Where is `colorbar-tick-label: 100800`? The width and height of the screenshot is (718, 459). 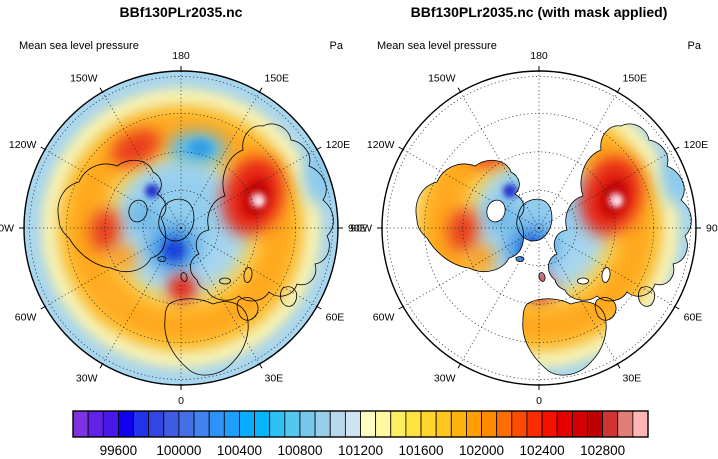 colorbar-tick-label: 100800 is located at coordinates (299, 450).